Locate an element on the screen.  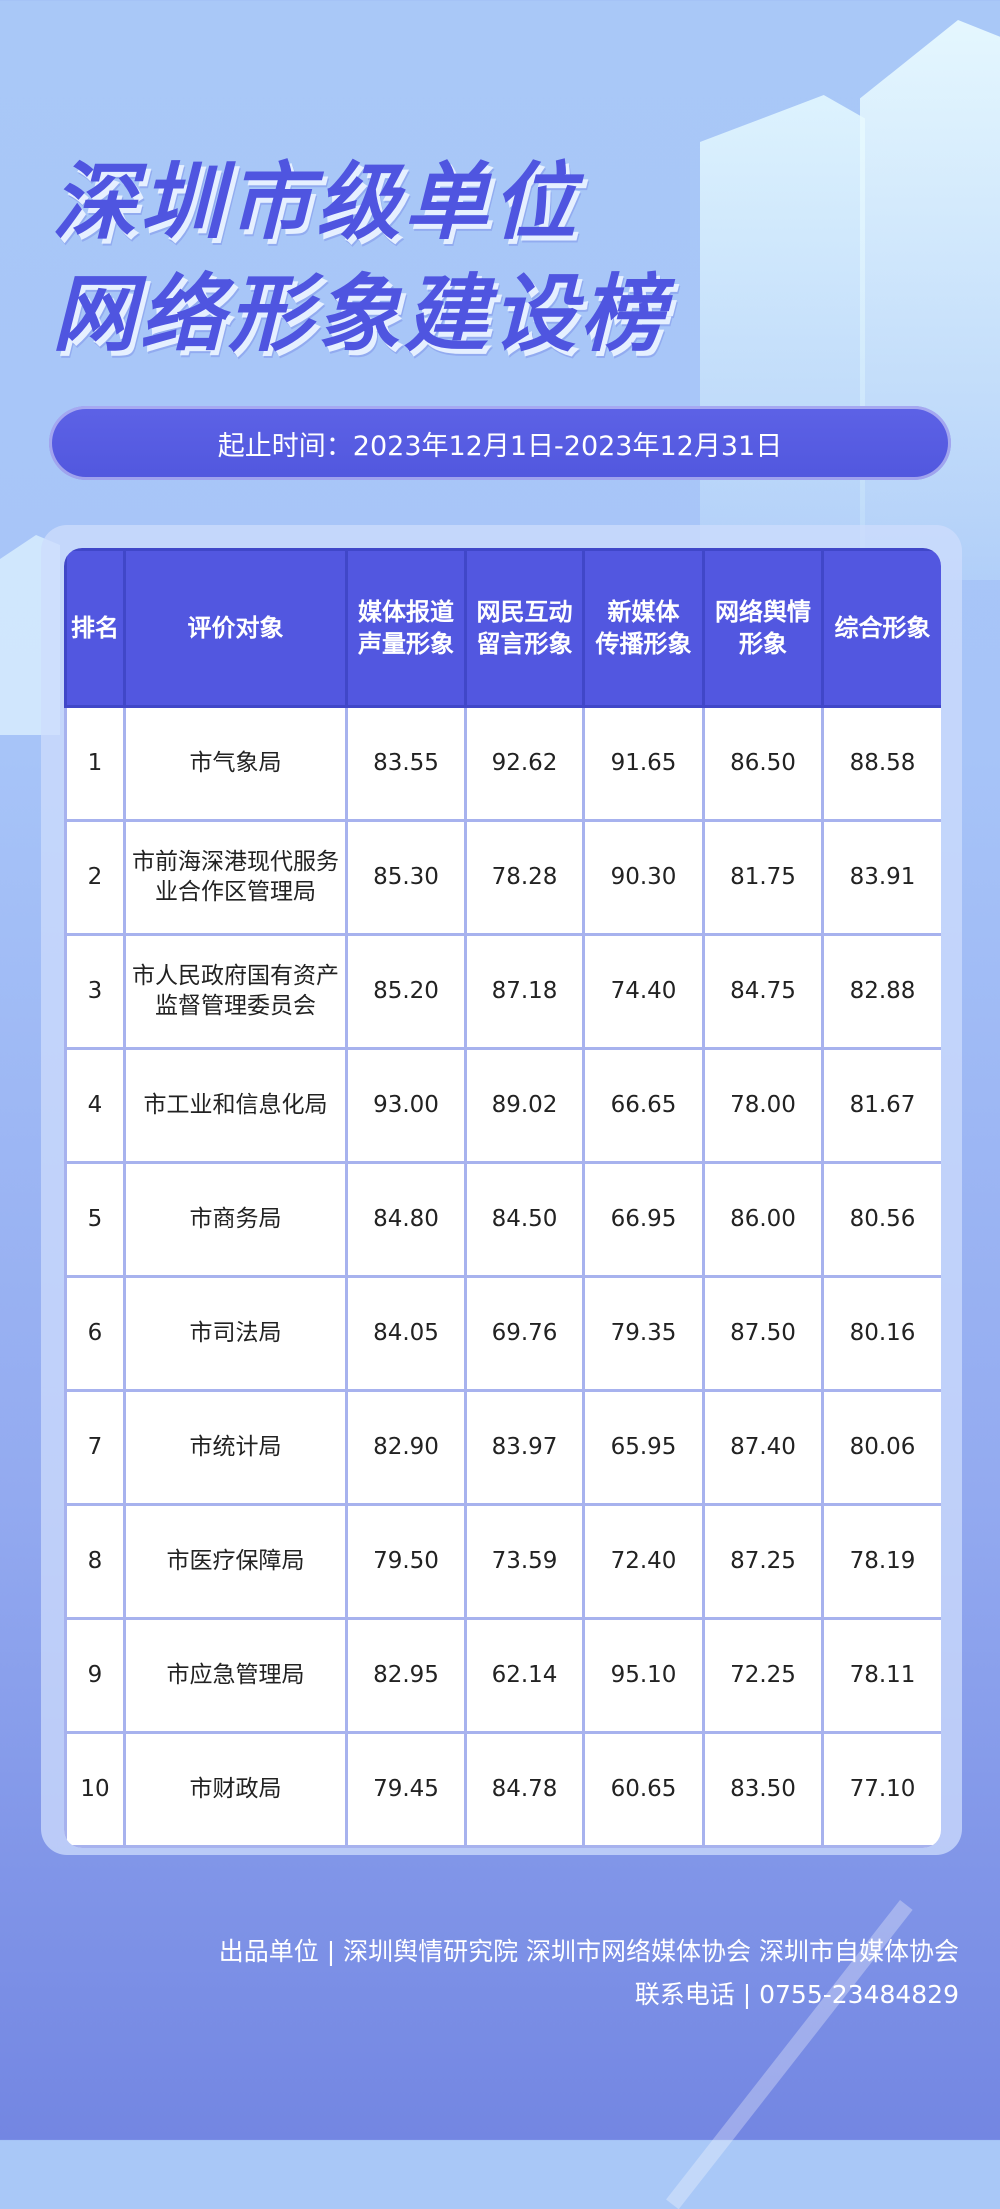
score-cell: 82.90 is located at coordinates (406, 1447).